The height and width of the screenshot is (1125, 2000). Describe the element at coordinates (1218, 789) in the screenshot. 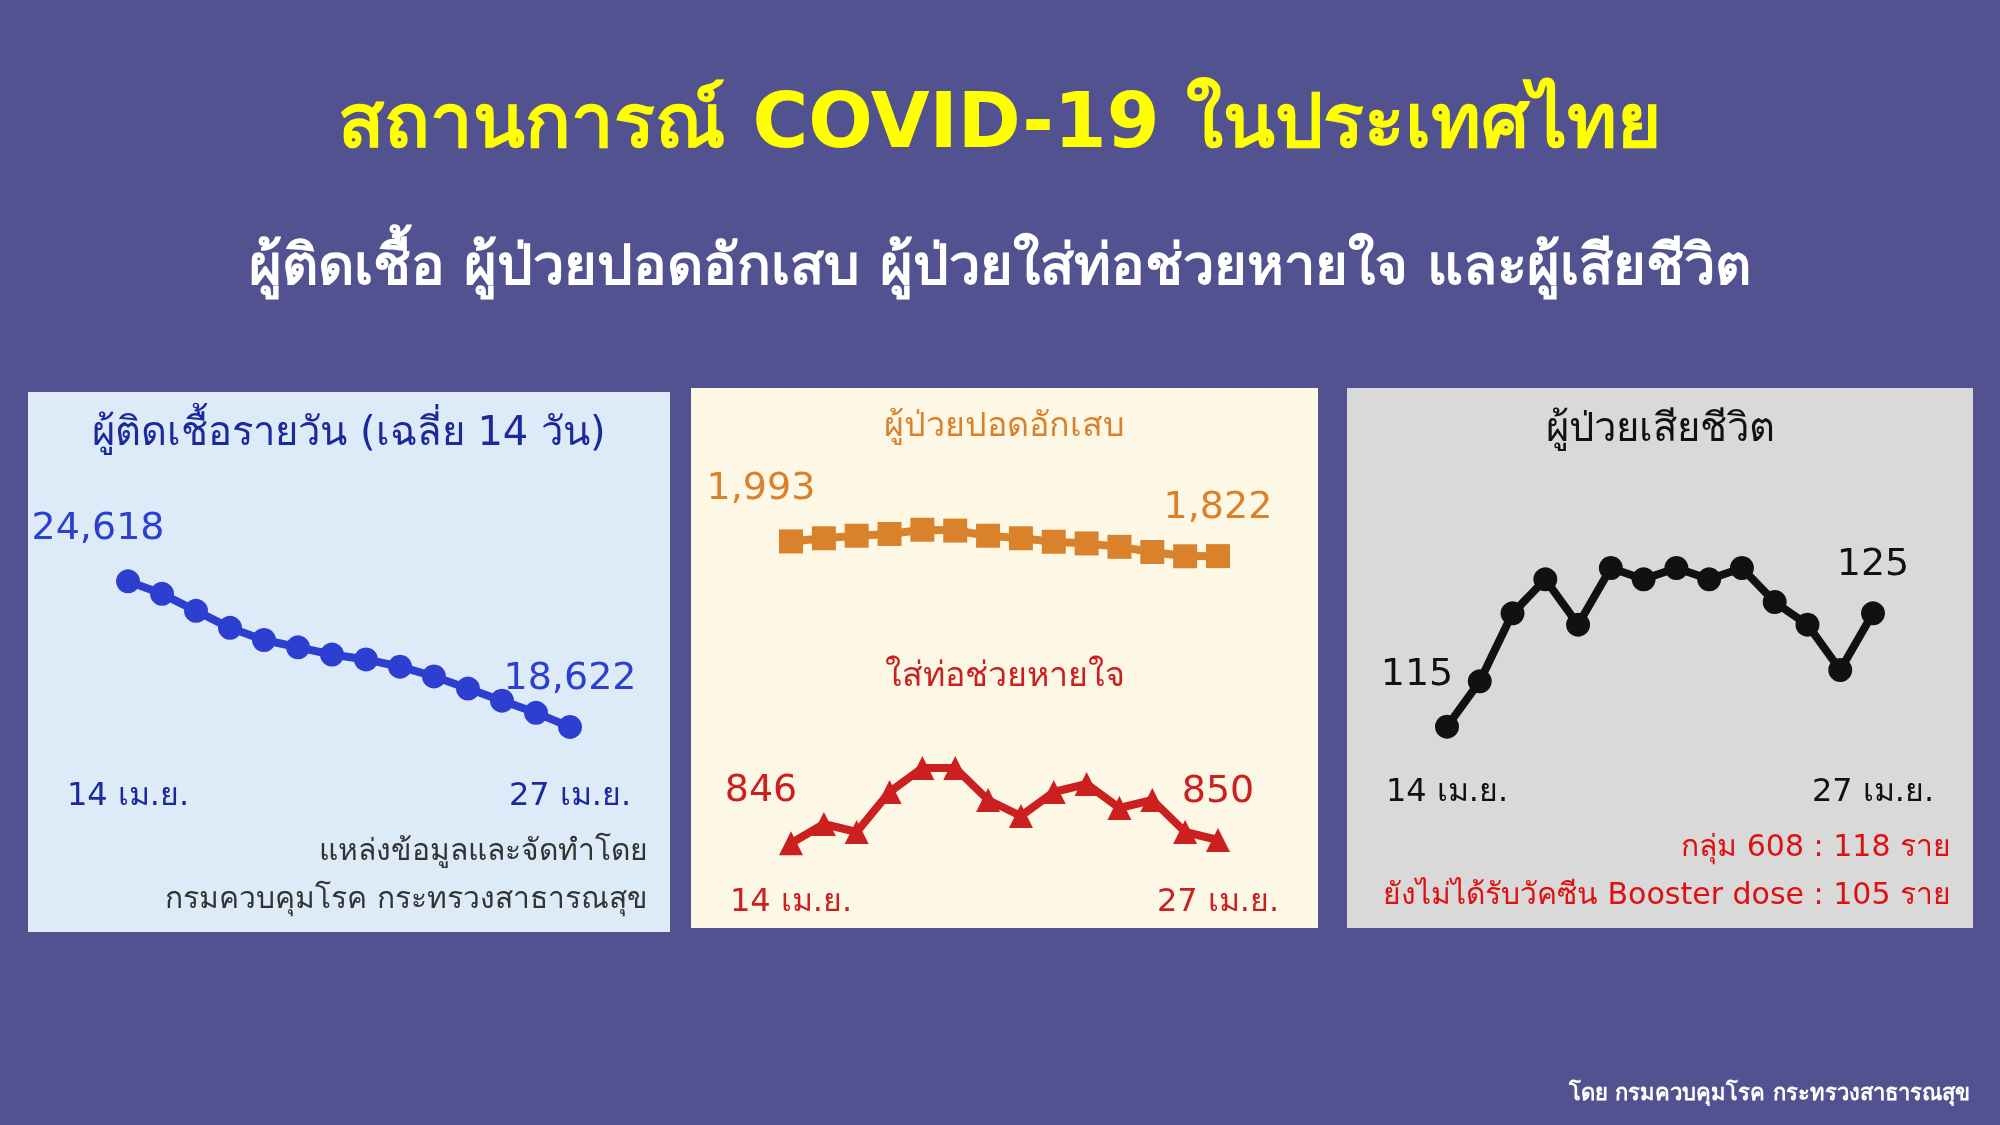

I see `data-label: 850` at that location.